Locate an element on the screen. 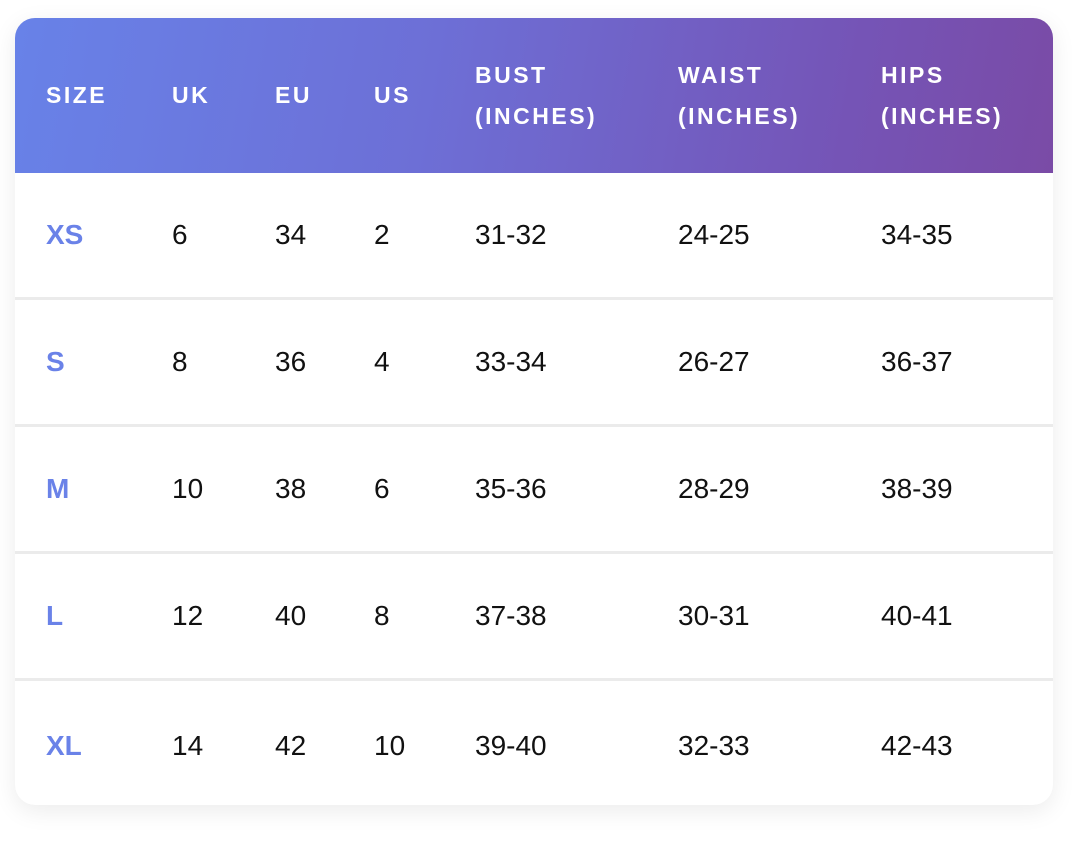  table-cell: 36-37 is located at coordinates (917, 361).